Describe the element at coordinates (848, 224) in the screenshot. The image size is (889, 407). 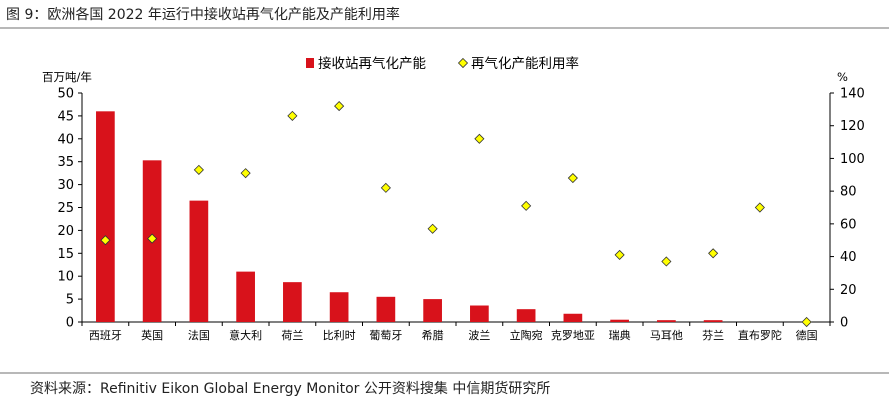
I see `right-axis-tick-label: 60` at that location.